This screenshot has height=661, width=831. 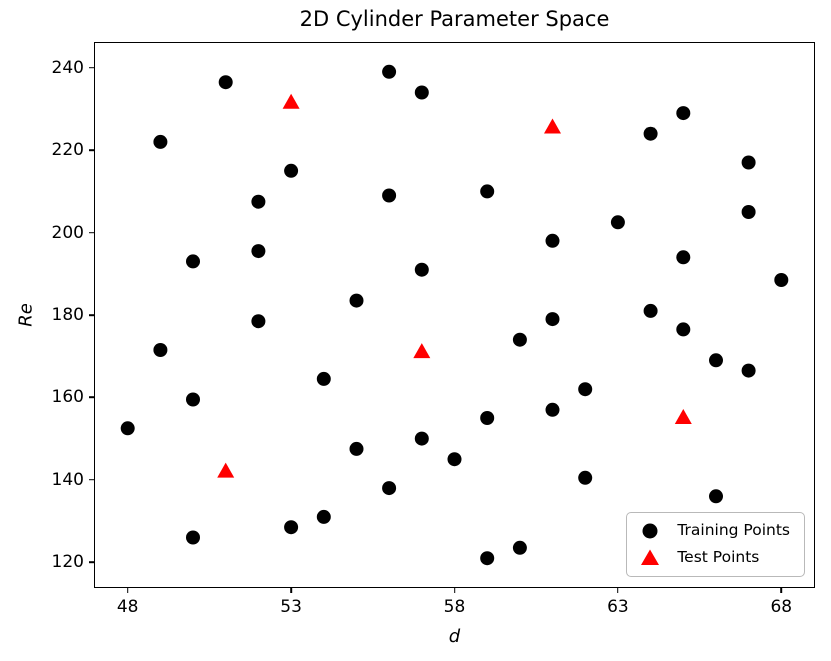 I want to click on legend-item-test-points: Test Points, so click(x=714, y=558).